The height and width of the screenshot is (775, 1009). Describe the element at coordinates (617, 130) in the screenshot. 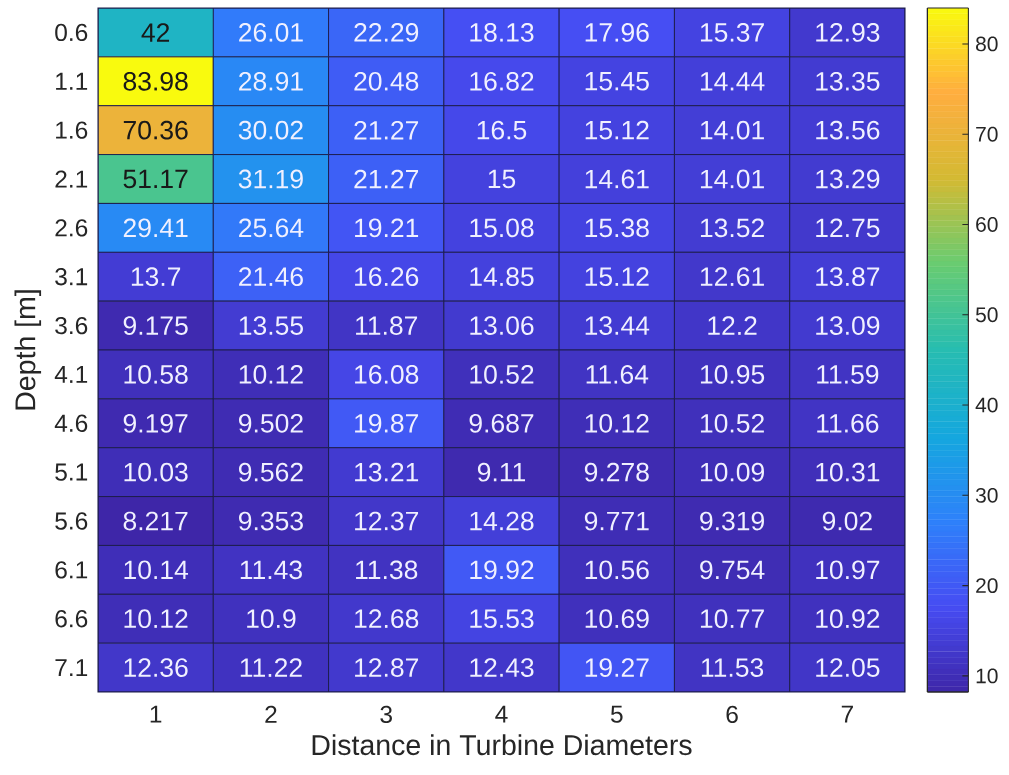

I see `data-label: 15.12` at that location.